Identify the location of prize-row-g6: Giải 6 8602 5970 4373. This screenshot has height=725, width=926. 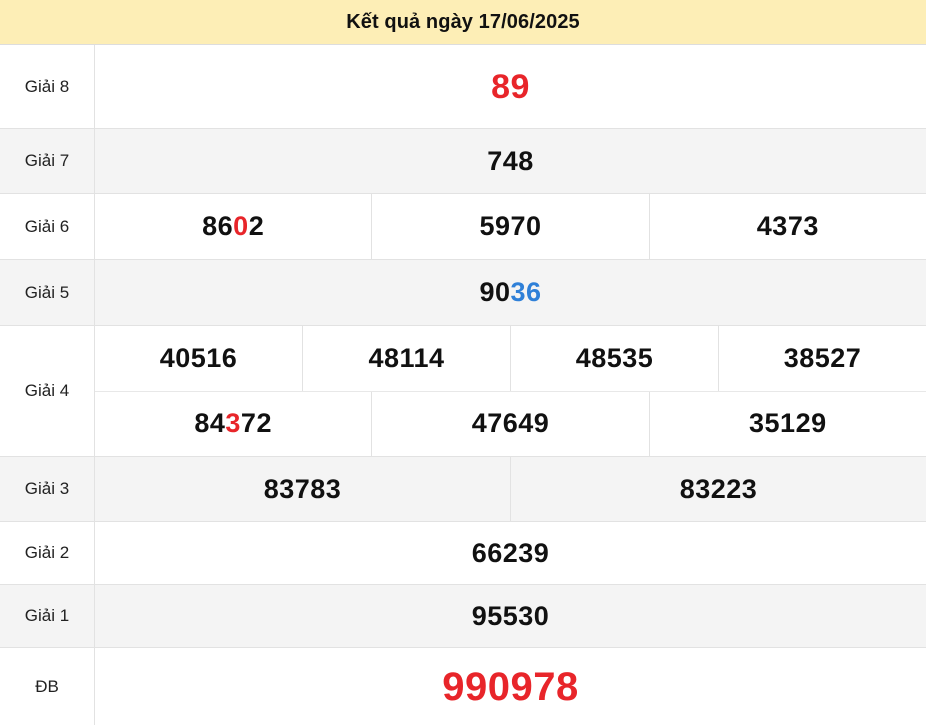
(463, 227).